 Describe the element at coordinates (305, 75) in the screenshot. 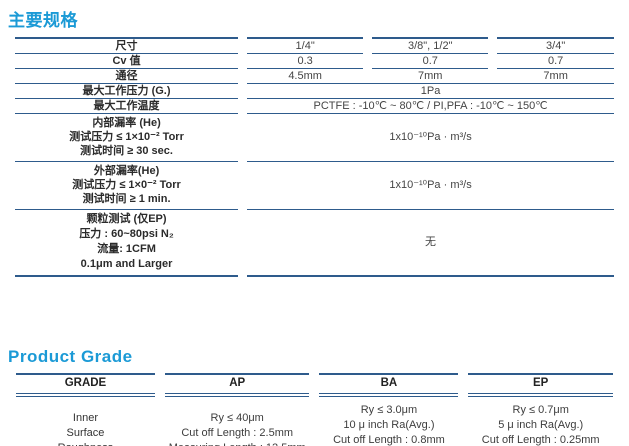

I see `row-value: 4.5mm` at that location.